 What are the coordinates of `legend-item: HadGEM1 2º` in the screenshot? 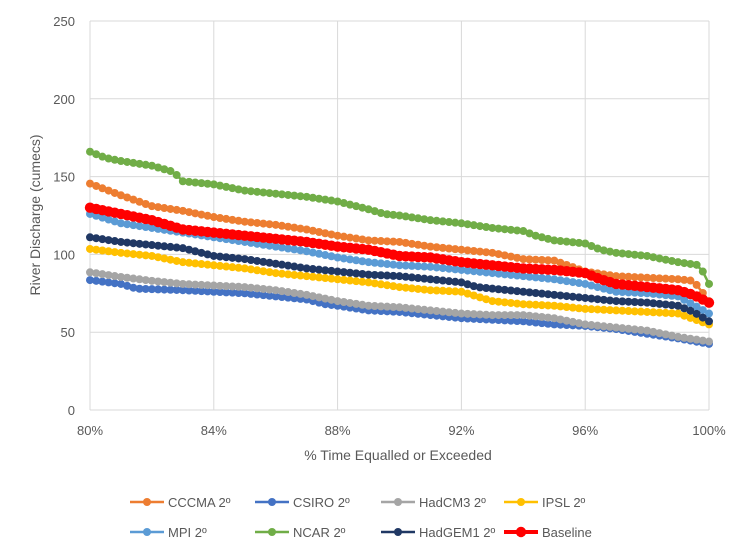 It's located at (438, 532).